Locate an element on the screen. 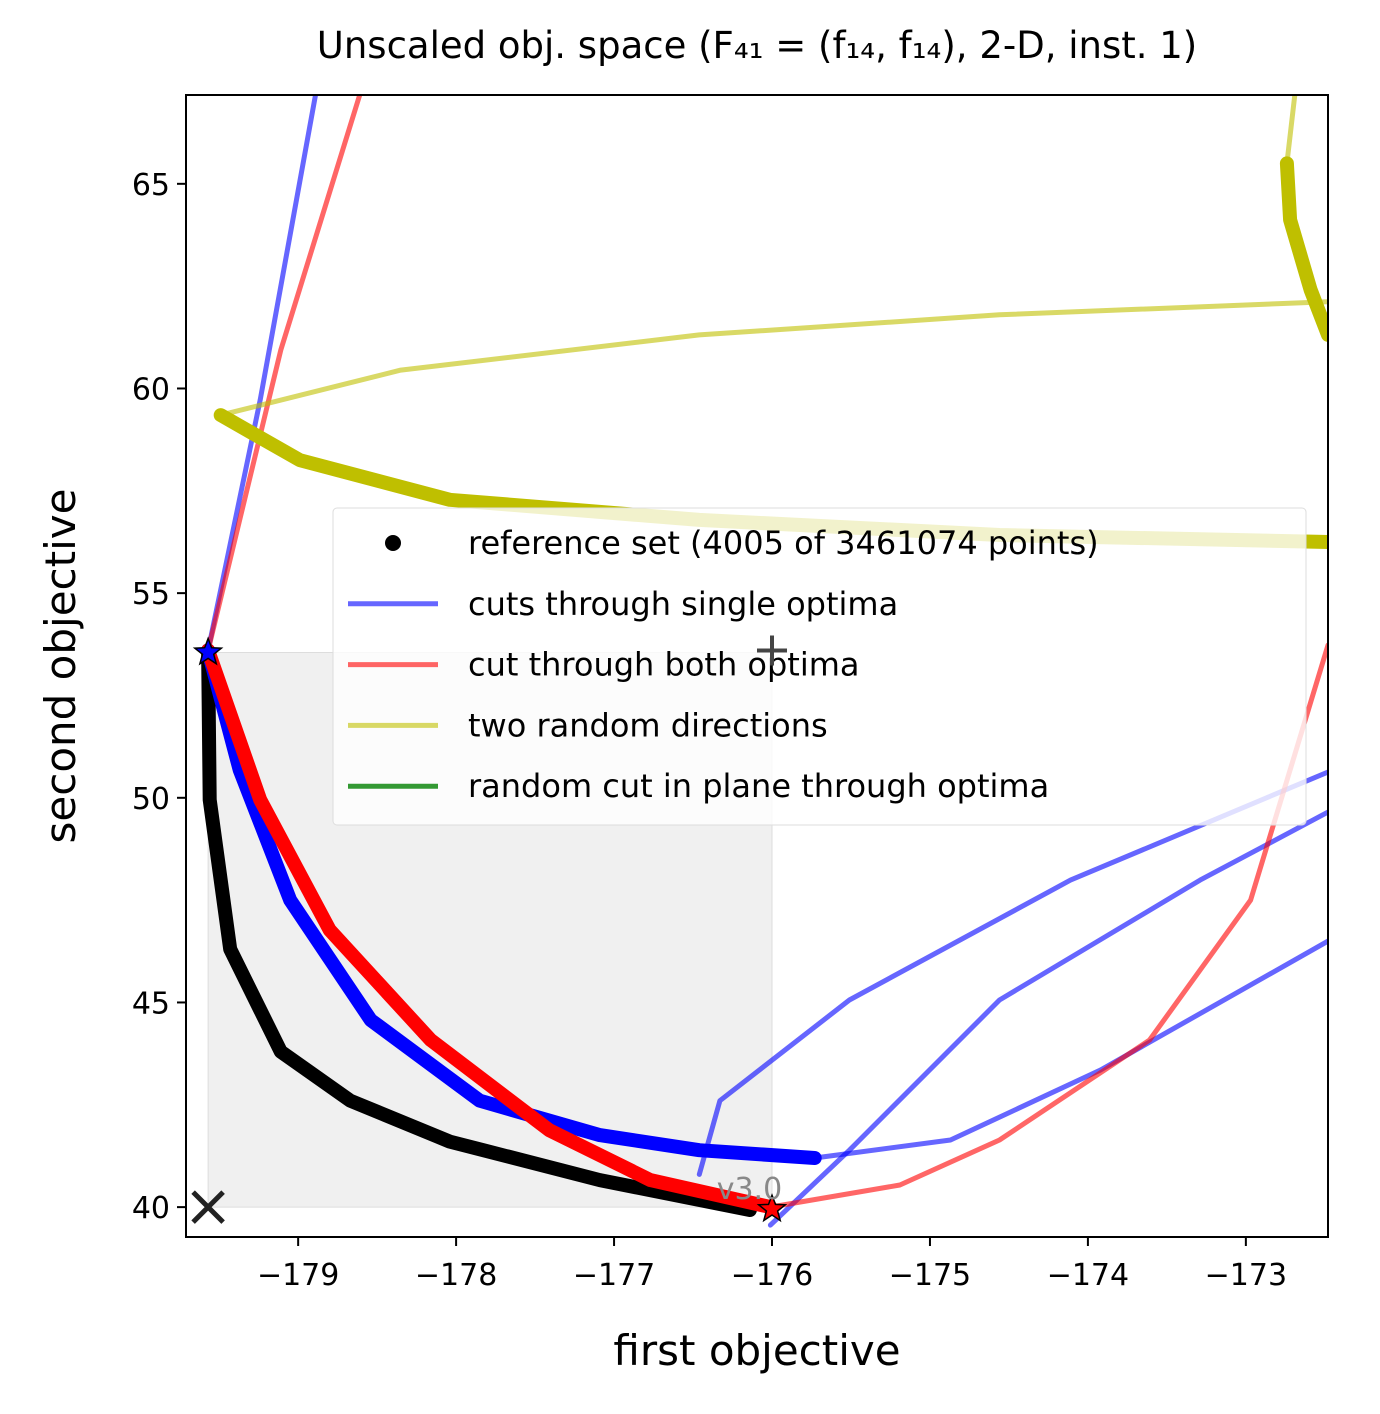 This screenshot has height=1414, width=1380. x-tick-label: −179 is located at coordinates (298, 1275).